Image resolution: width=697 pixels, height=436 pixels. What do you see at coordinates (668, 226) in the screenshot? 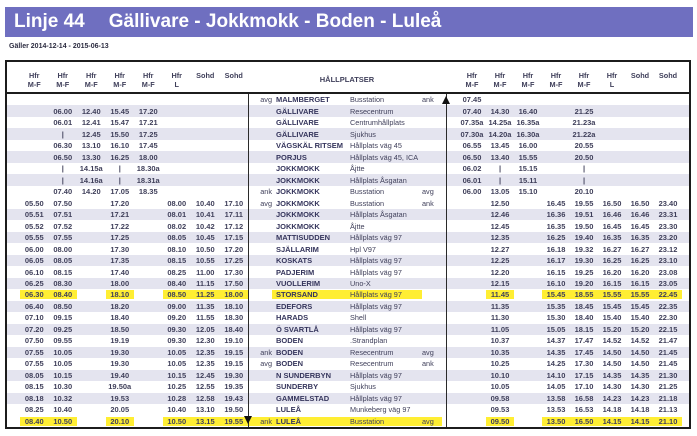
I see `time-cell: 23.30` at bounding box center [668, 226].